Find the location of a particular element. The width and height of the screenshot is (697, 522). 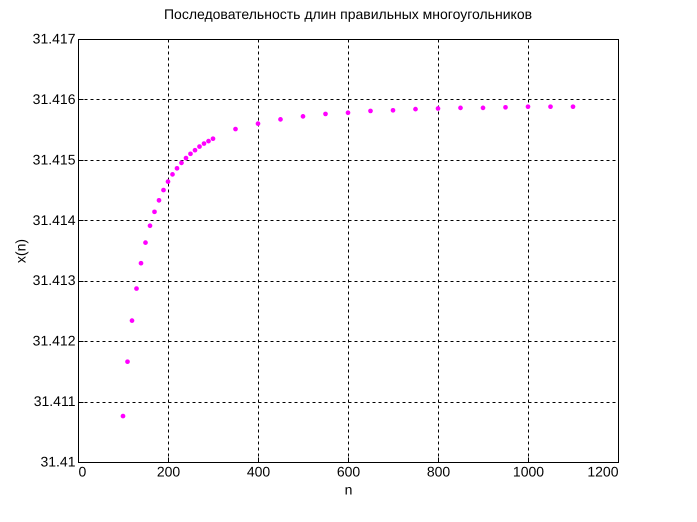

y-tick-label: 31.414 is located at coordinates (54, 220).